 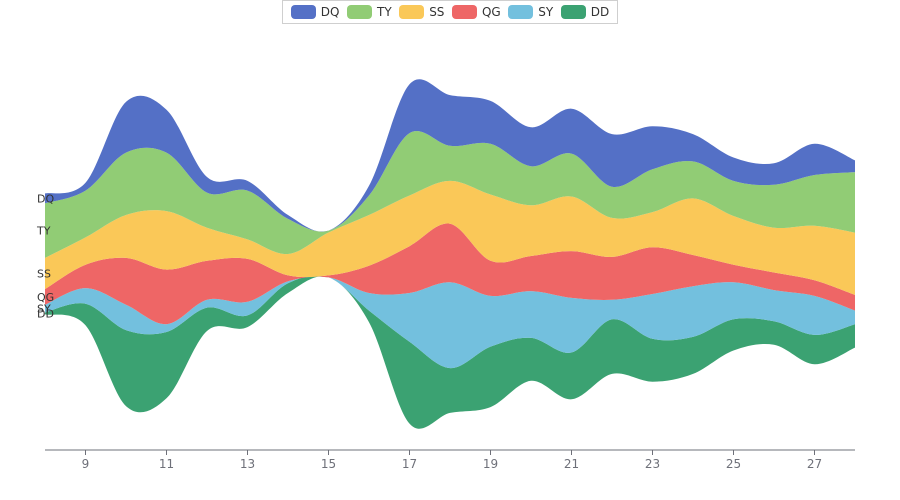 I want to click on legend: DQ TY SS QG SY DD, so click(x=450, y=12).